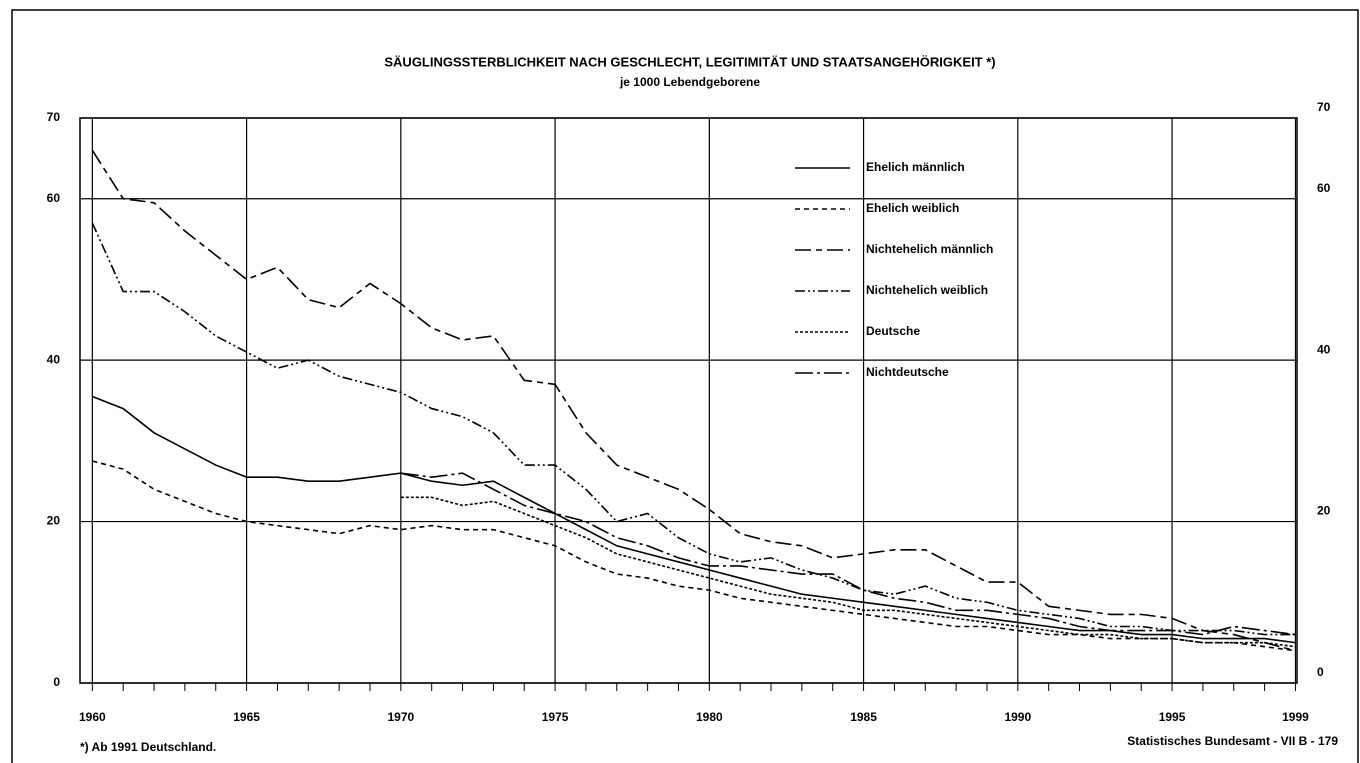 This screenshot has width=1360, height=763. What do you see at coordinates (400, 717) in the screenshot?
I see `x-tick-label: 1970` at bounding box center [400, 717].